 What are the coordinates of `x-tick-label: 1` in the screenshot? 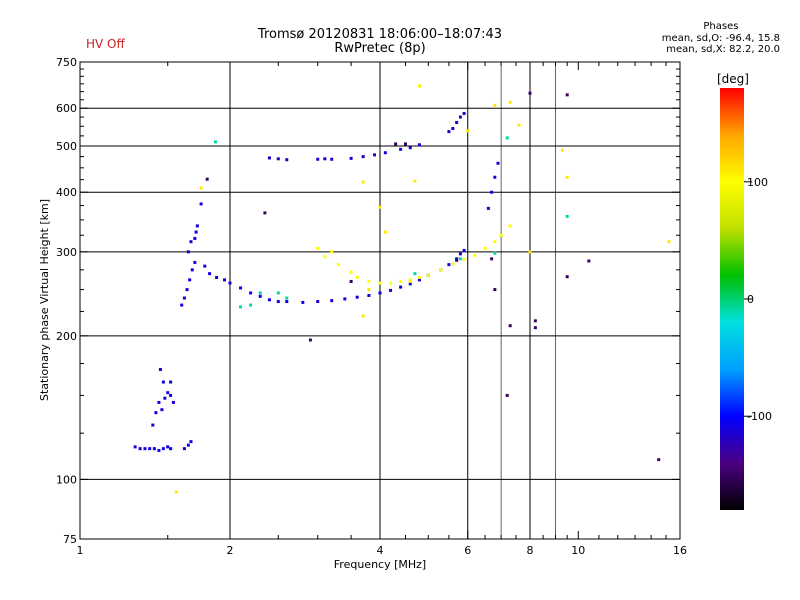 It's located at (80, 550).